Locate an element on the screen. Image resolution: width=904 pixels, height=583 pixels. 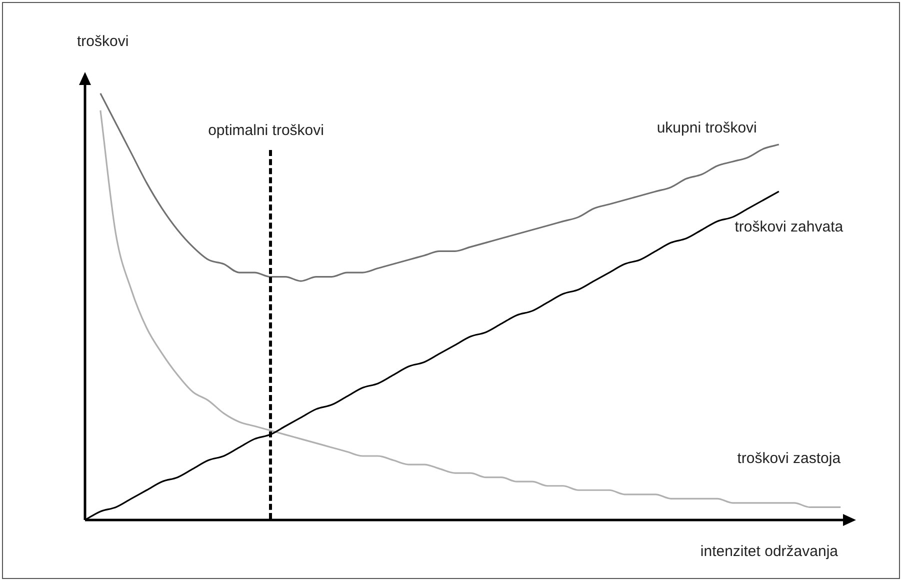
y-axis-title: troškovi is located at coordinates (103, 41).